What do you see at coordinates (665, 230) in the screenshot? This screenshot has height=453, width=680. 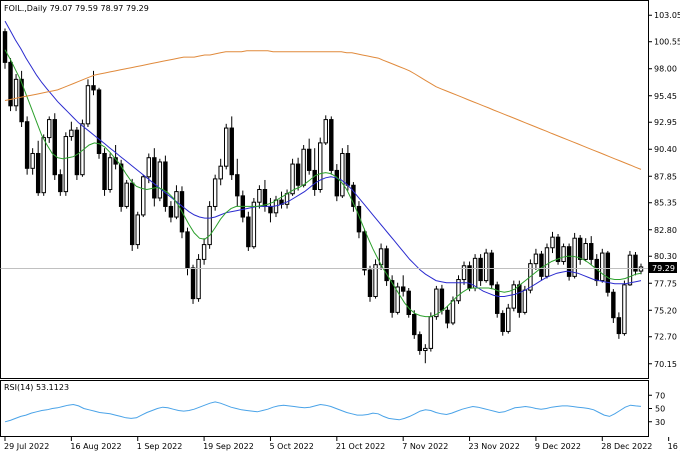 I see `price-tick-label: 82.80` at bounding box center [665, 230].